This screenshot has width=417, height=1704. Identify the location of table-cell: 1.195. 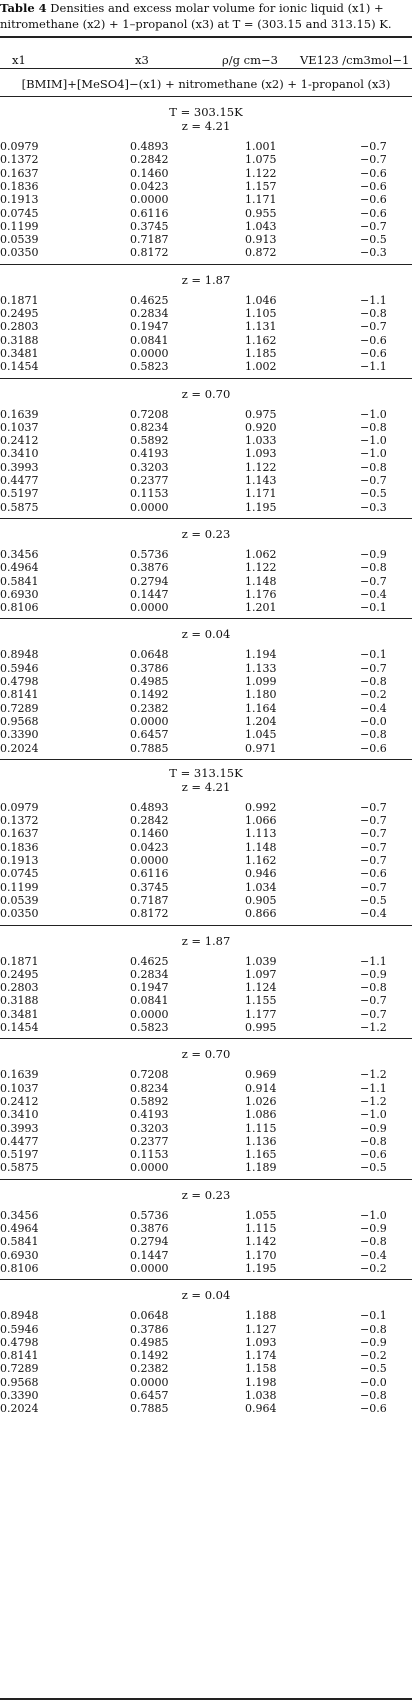
(261, 507).